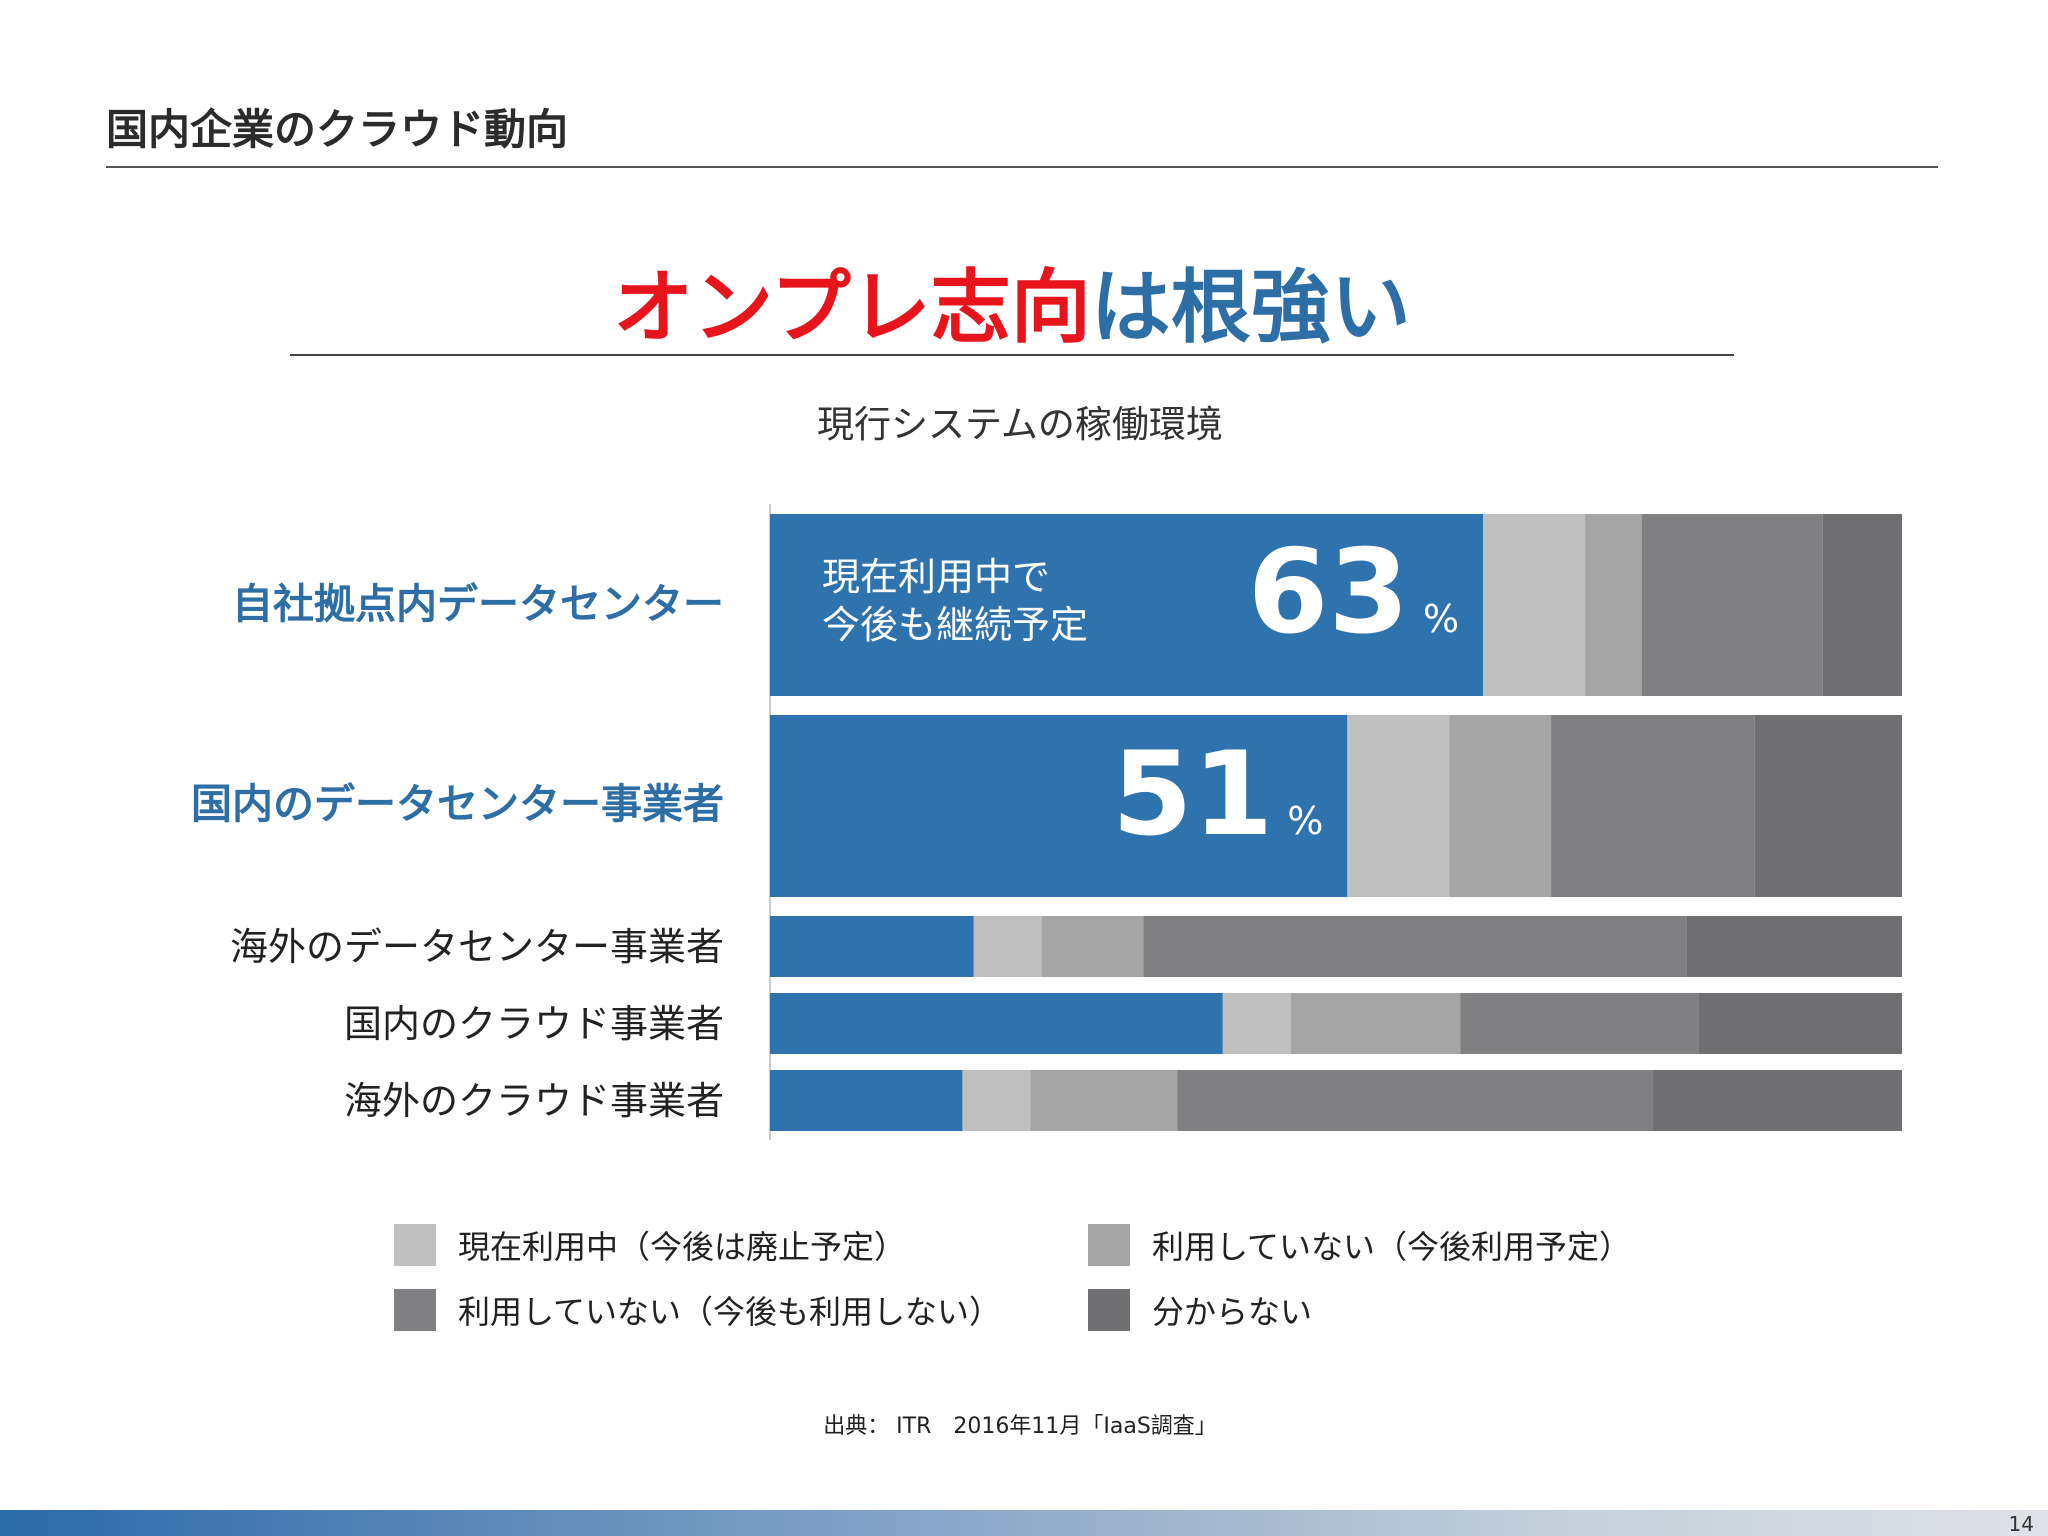  Describe the element at coordinates (1777, 1100) in the screenshot. I see `bar-overseas-cloud-unknown` at that location.